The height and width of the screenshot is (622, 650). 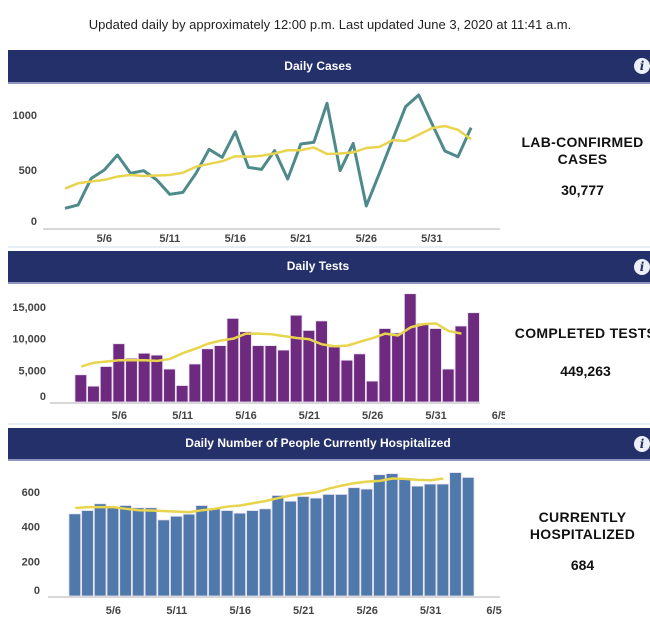 What do you see at coordinates (575, 166) in the screenshot?
I see `cases-stat: LAB-CONFIRMED CASES 30,777` at bounding box center [575, 166].